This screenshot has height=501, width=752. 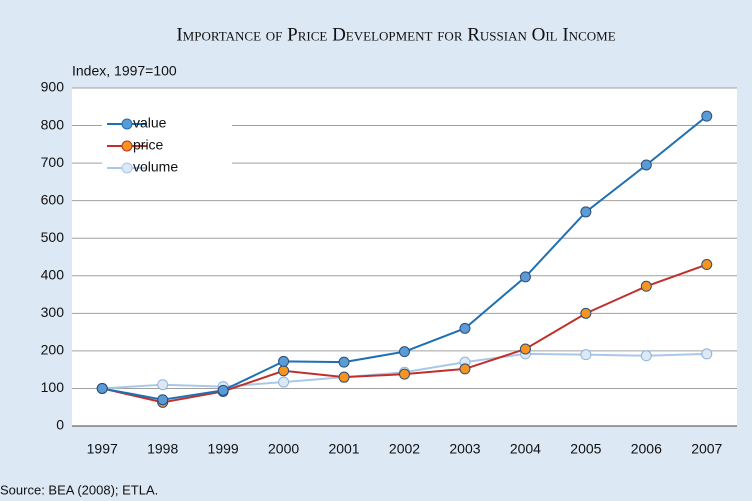 What do you see at coordinates (343, 449) in the screenshot?
I see `x-tick-label: 2001` at bounding box center [343, 449].